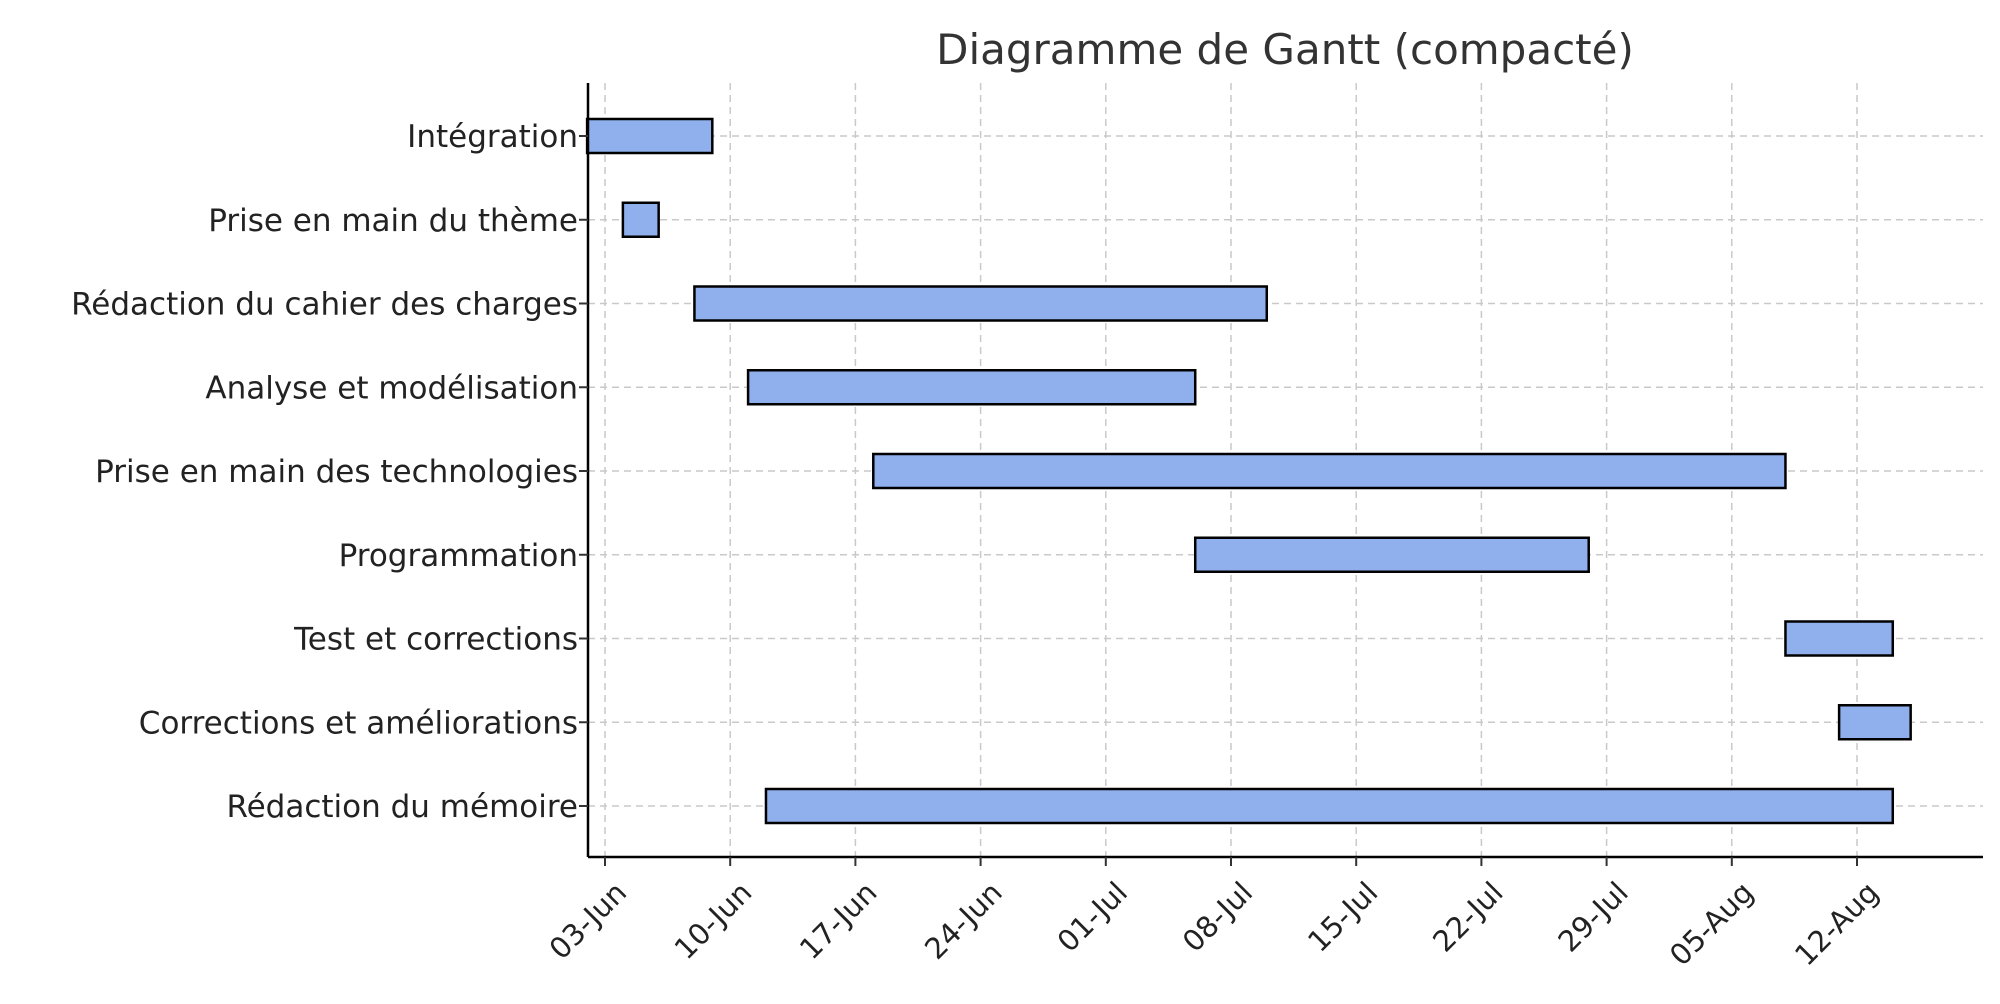 The height and width of the screenshot is (1004, 2000). Describe the element at coordinates (1467, 916) in the screenshot. I see `x-tick-label: 22-Jul` at that location.